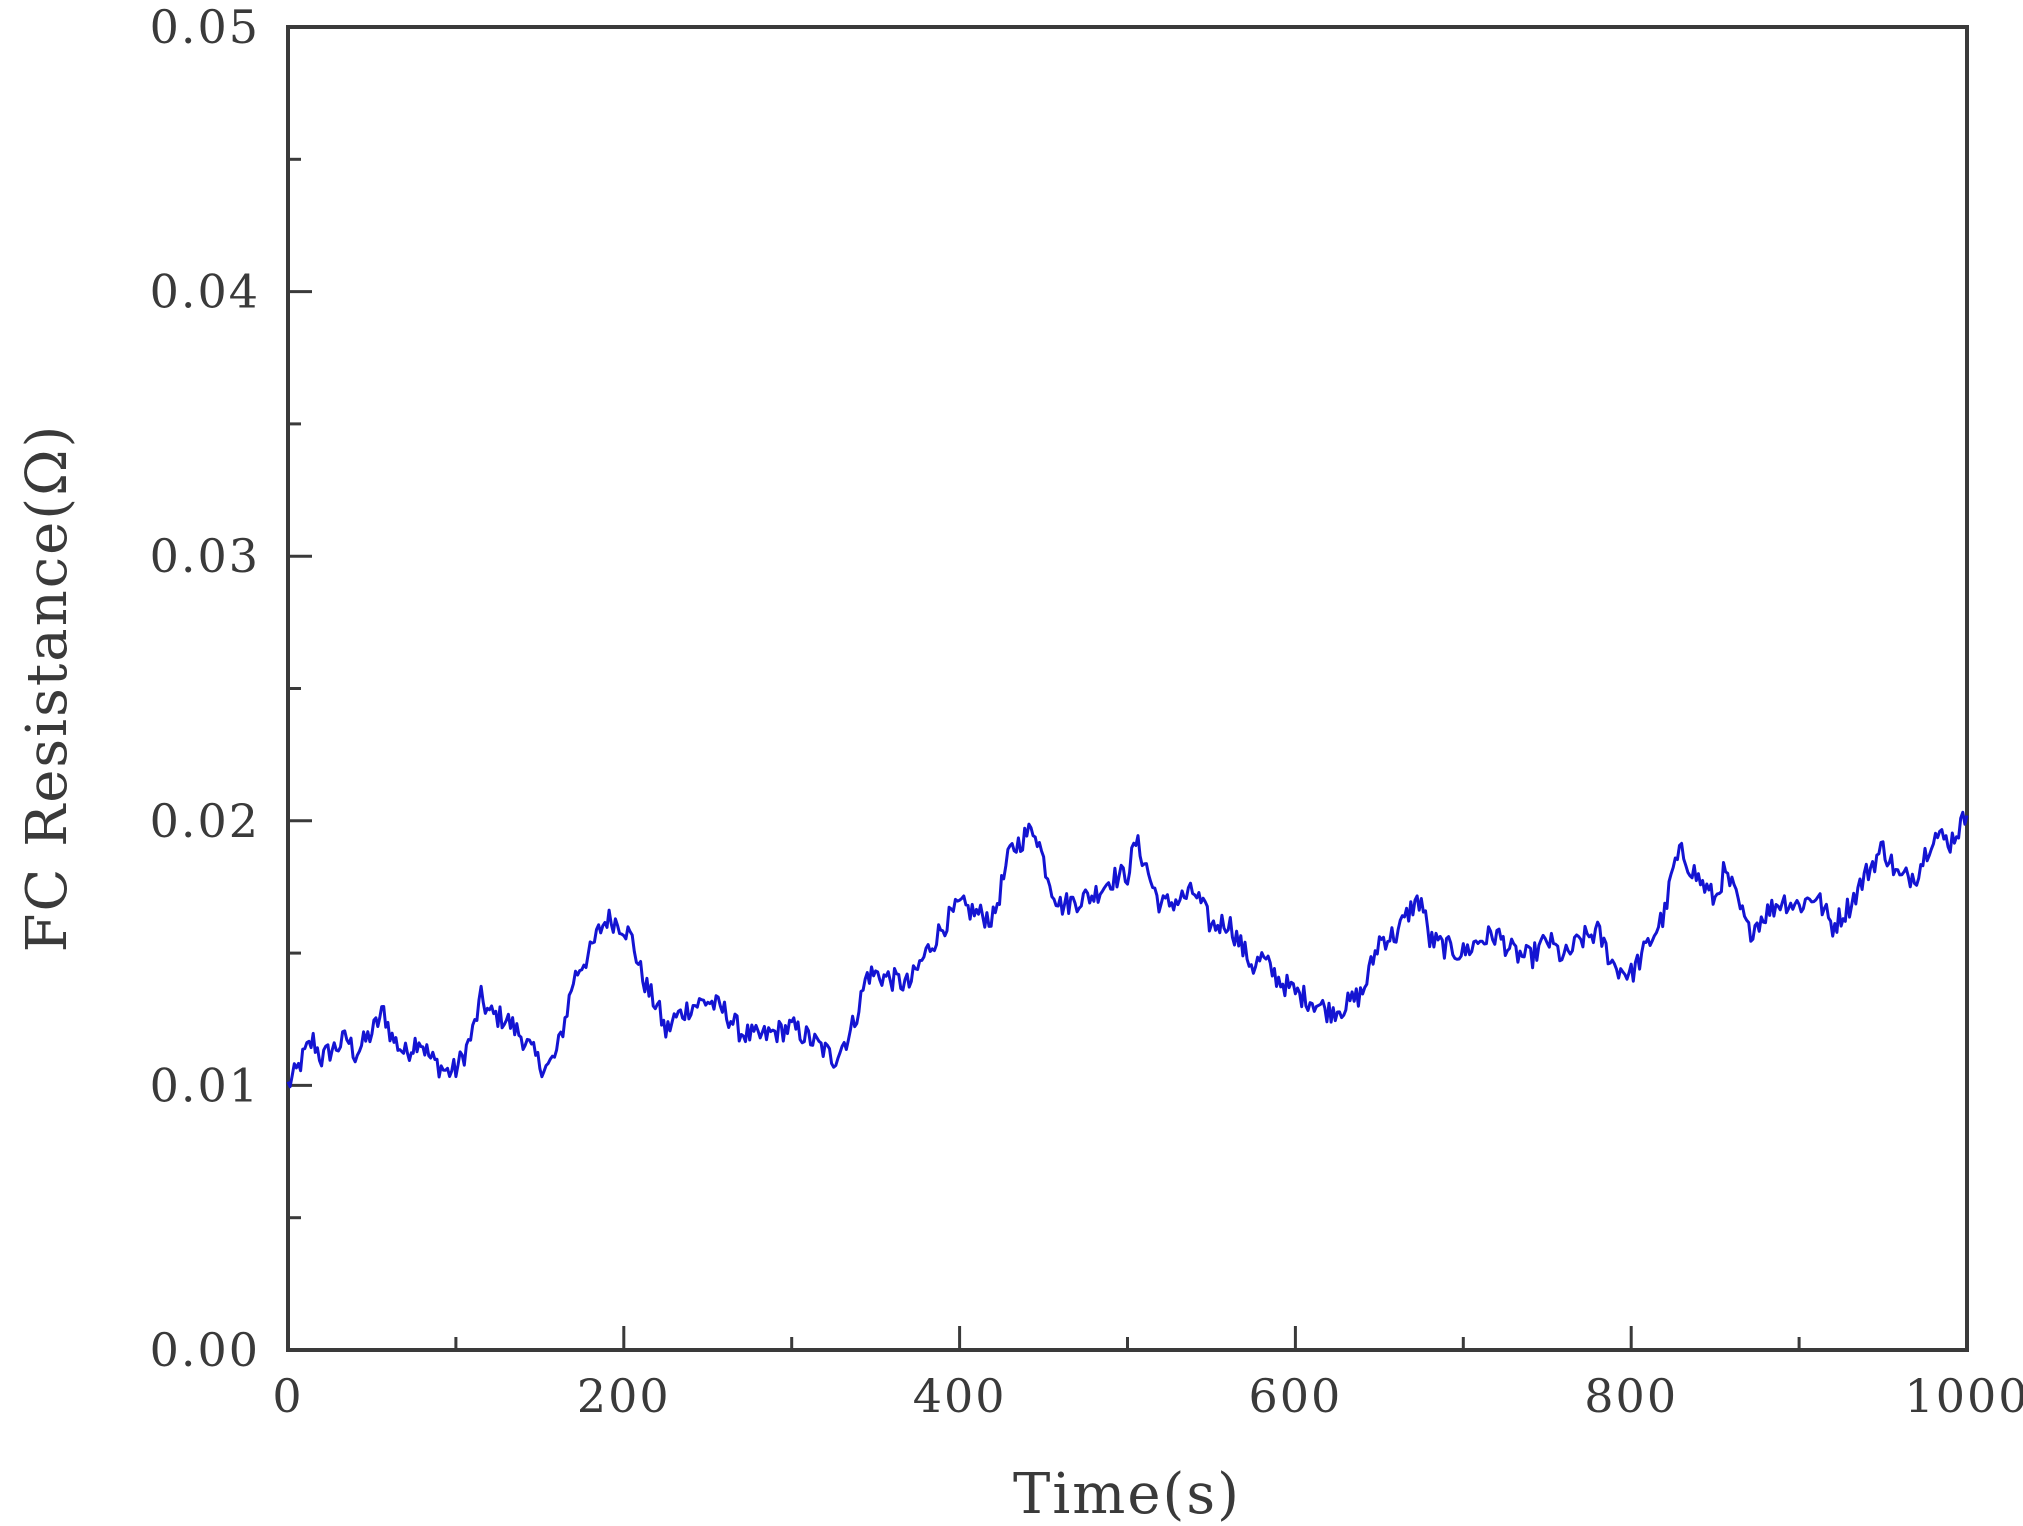  I want to click on x-tick-label: 1000, so click(1963, 1396).